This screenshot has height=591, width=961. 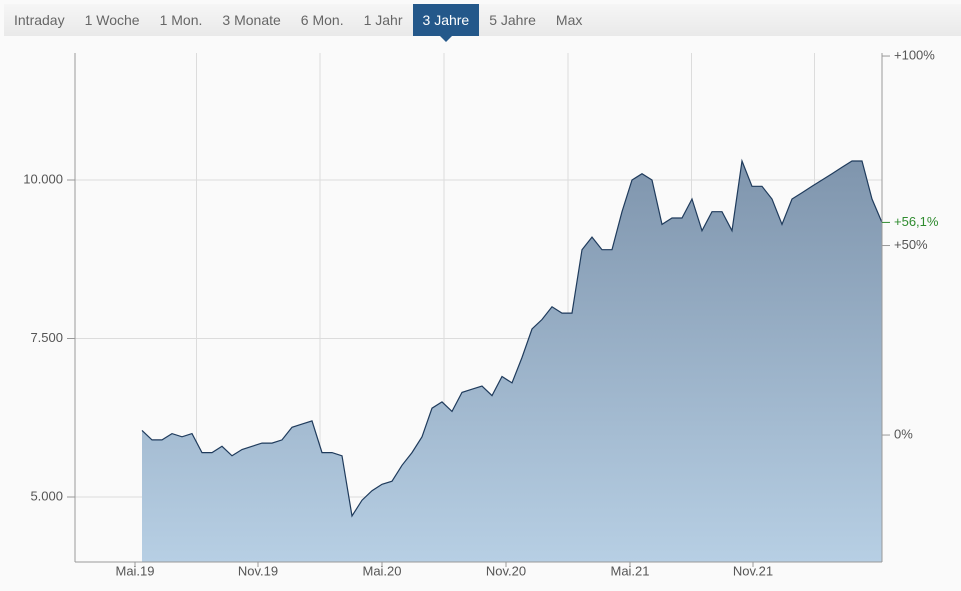 I want to click on x-tick-label: Nov.20, so click(x=506, y=570).